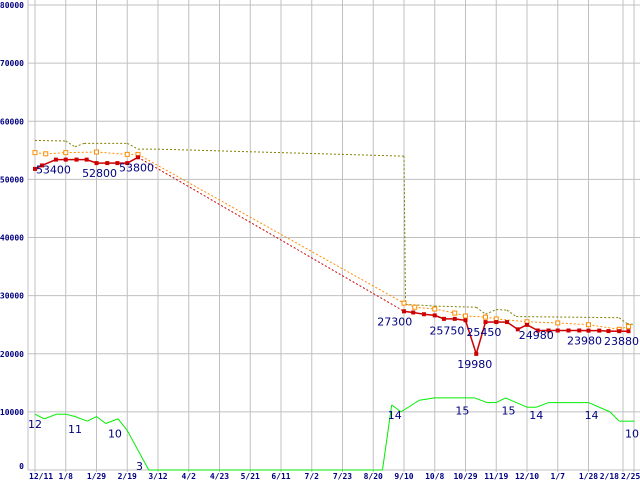  Describe the element at coordinates (12, 412) in the screenshot. I see `y-tick-label: 10000` at that location.